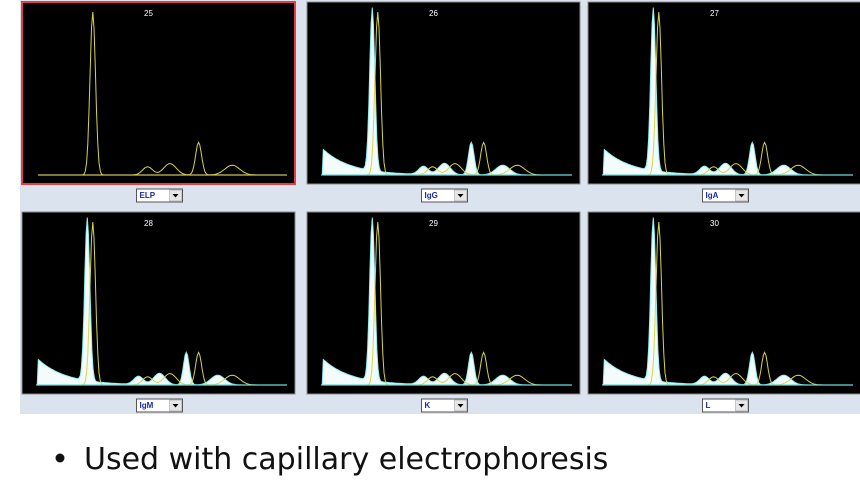 This screenshot has height=498, width=860. Describe the element at coordinates (714, 223) in the screenshot. I see `panel-number: 30` at that location.